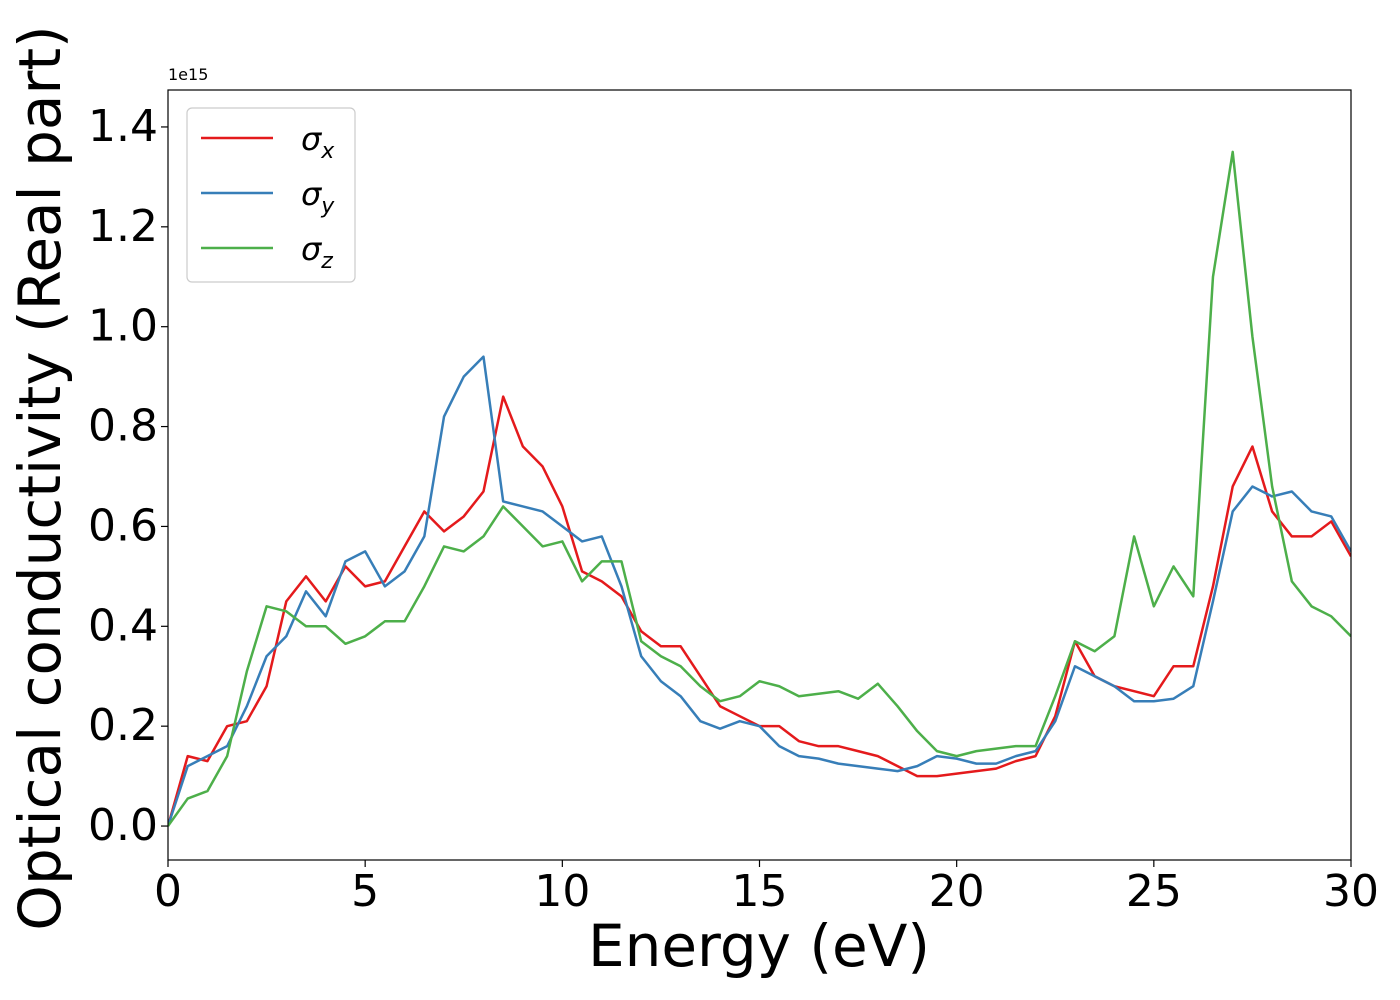  I want to click on y-tick-label: 1.0, so click(123, 326).